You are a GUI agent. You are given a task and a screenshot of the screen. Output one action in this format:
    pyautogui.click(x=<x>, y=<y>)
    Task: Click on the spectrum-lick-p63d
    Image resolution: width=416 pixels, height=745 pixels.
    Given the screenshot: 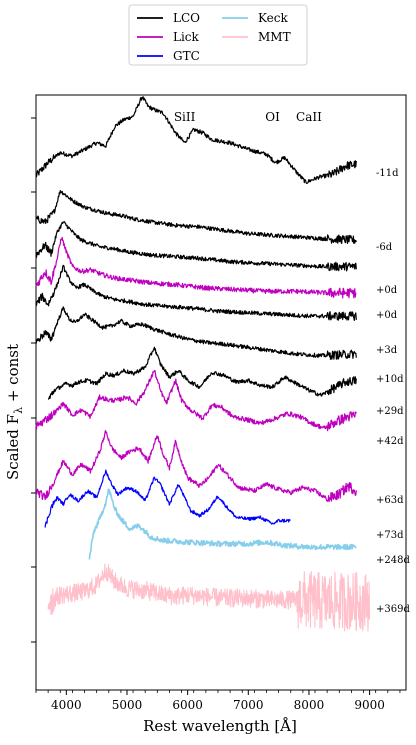 What is the action you would take?
    pyautogui.click(x=196, y=466)
    